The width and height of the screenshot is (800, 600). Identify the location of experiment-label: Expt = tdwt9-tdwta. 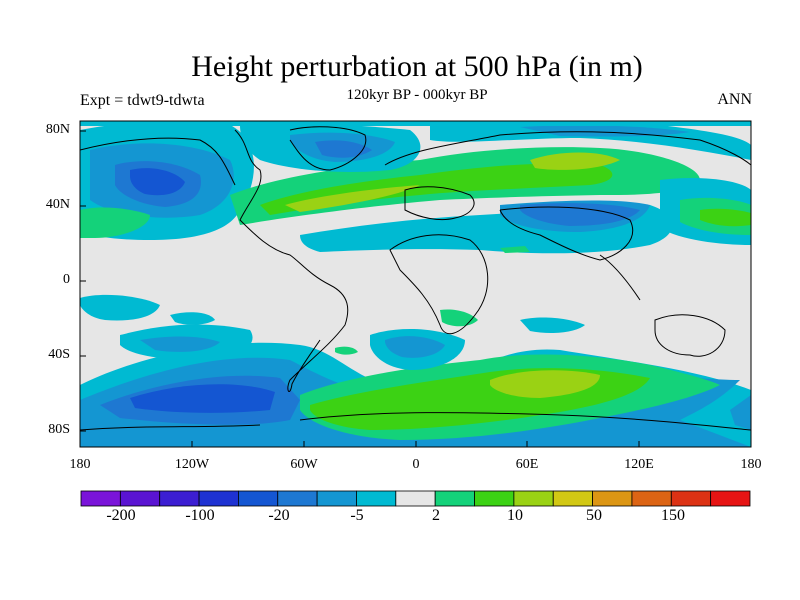
(142, 100).